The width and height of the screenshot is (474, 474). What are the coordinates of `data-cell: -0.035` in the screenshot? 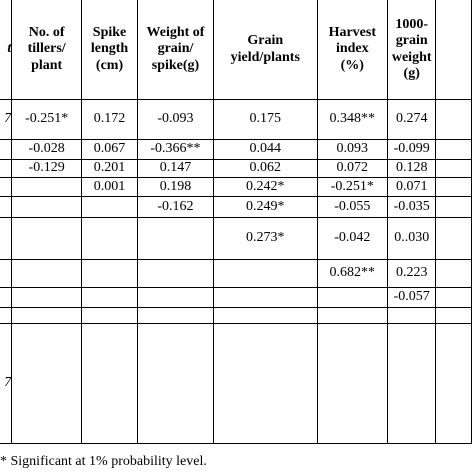 It's located at (411, 207).